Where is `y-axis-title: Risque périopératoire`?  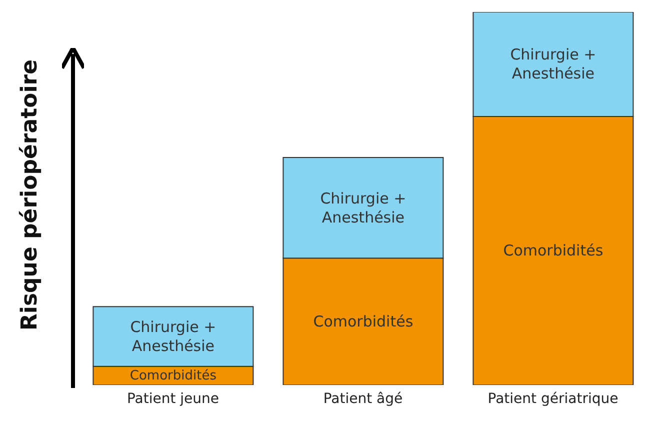 y-axis-title: Risque périopératoire is located at coordinates (30, 194).